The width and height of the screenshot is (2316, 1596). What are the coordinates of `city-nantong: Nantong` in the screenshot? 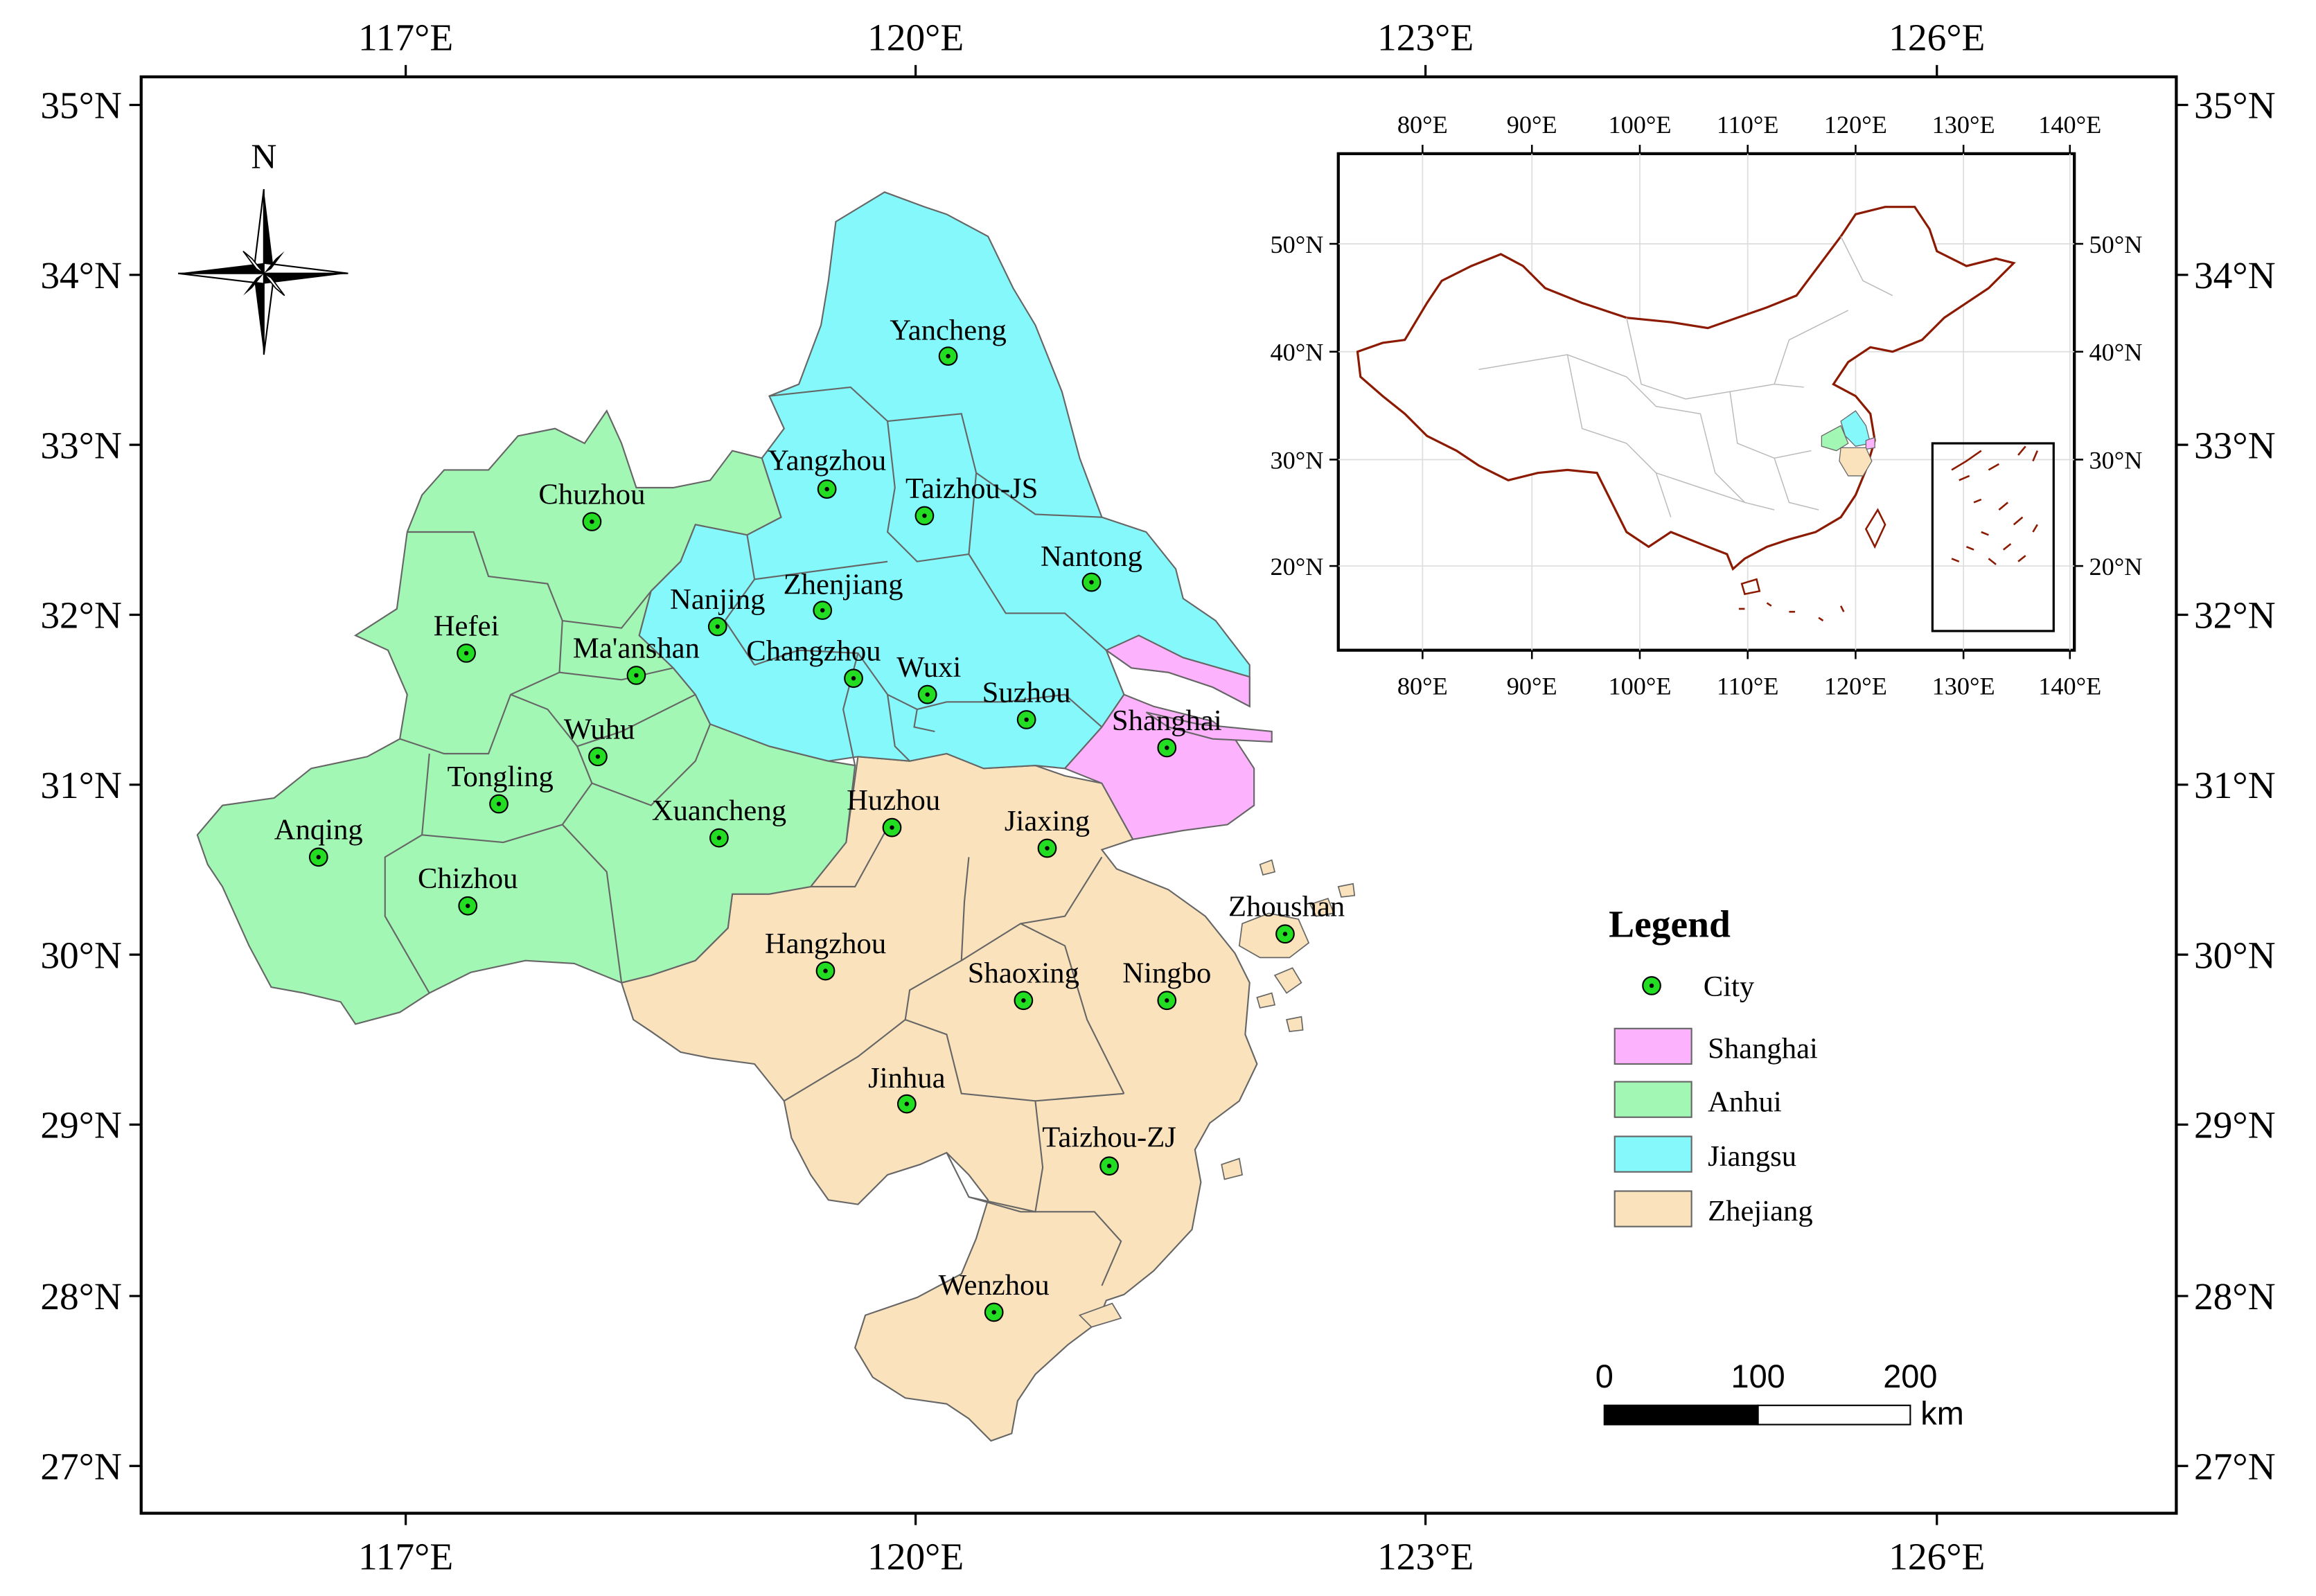 It's located at (1091, 566).